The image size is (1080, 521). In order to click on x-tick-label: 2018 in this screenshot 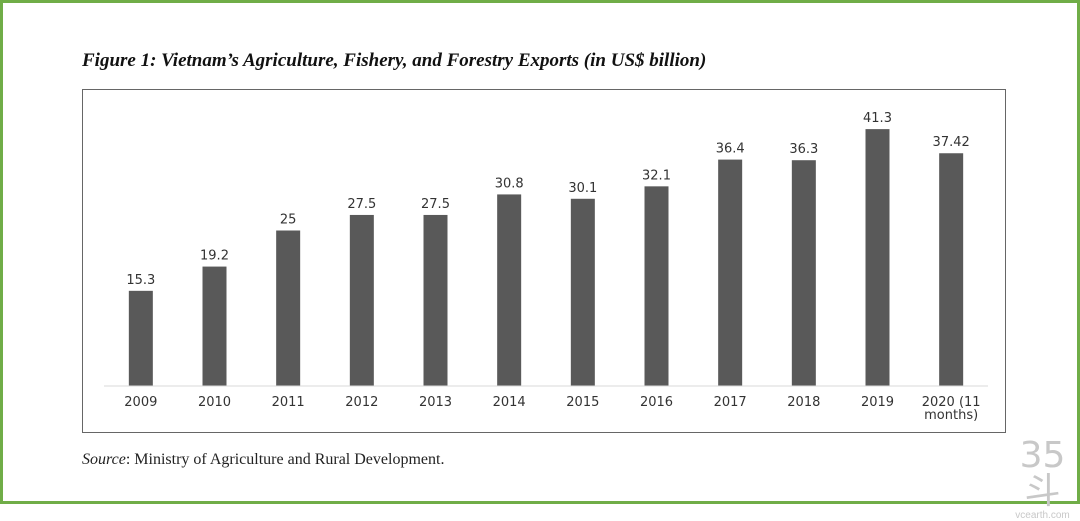, I will do `click(803, 402)`.